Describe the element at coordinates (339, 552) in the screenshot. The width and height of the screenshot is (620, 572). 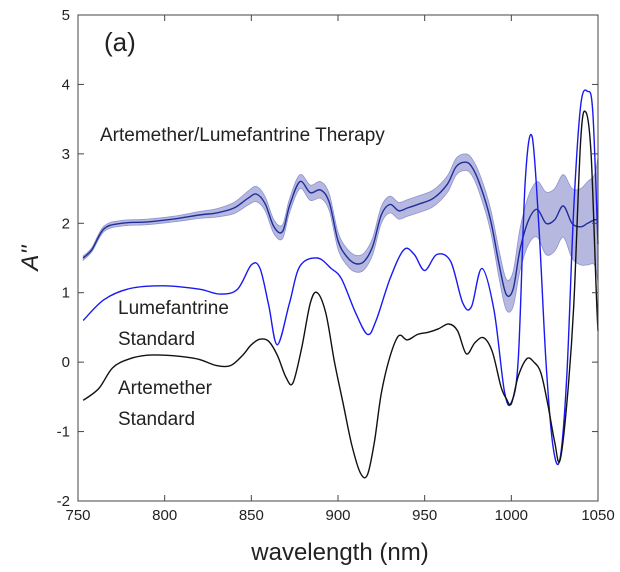
I see `x-axis-title: wavelength (nm)` at that location.